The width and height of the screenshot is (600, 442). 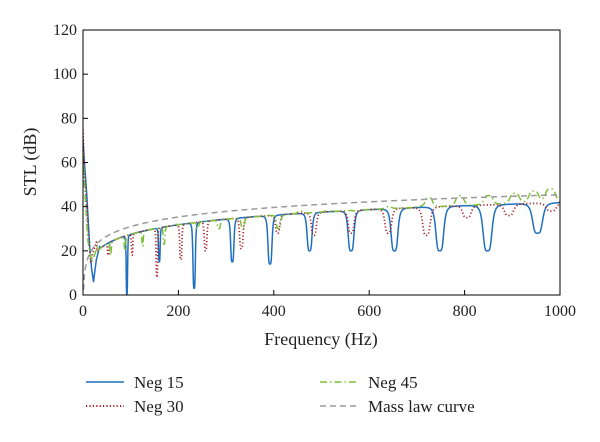 I want to click on legend-label: Neg 30, so click(x=159, y=406).